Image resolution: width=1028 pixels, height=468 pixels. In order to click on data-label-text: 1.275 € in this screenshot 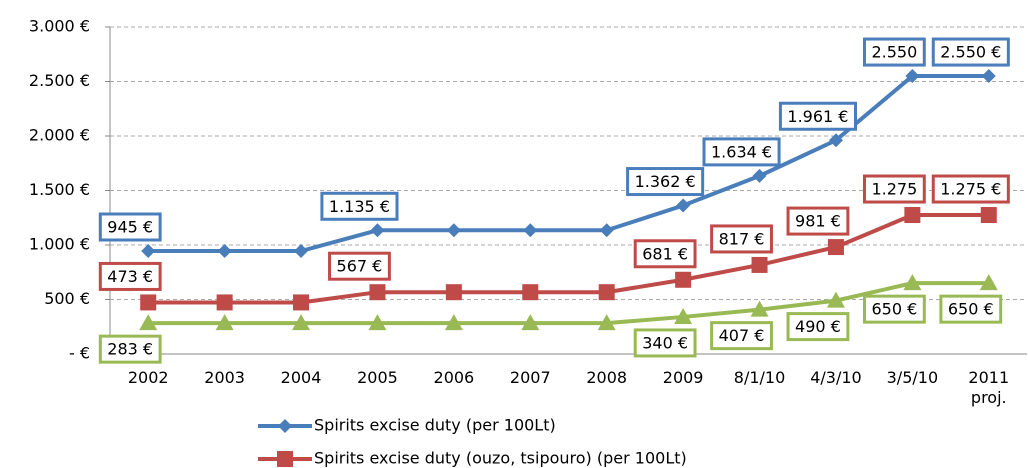, I will do `click(970, 189)`.